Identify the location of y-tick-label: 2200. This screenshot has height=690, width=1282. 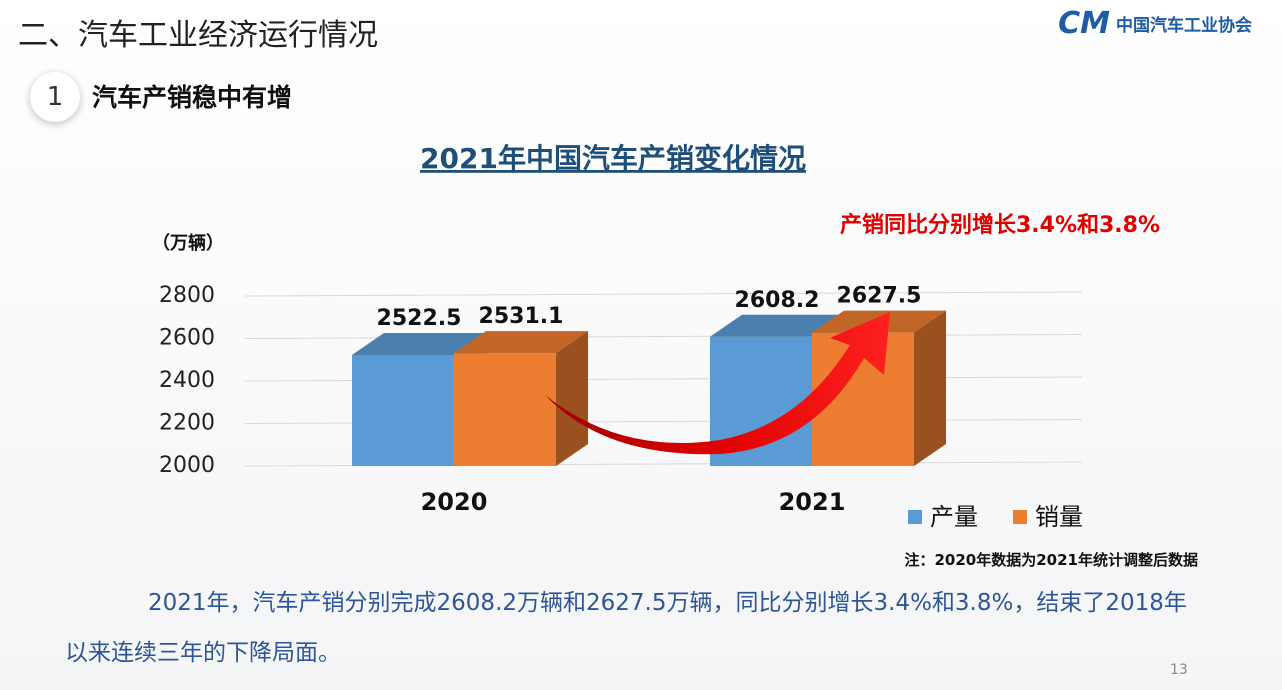
(187, 423).